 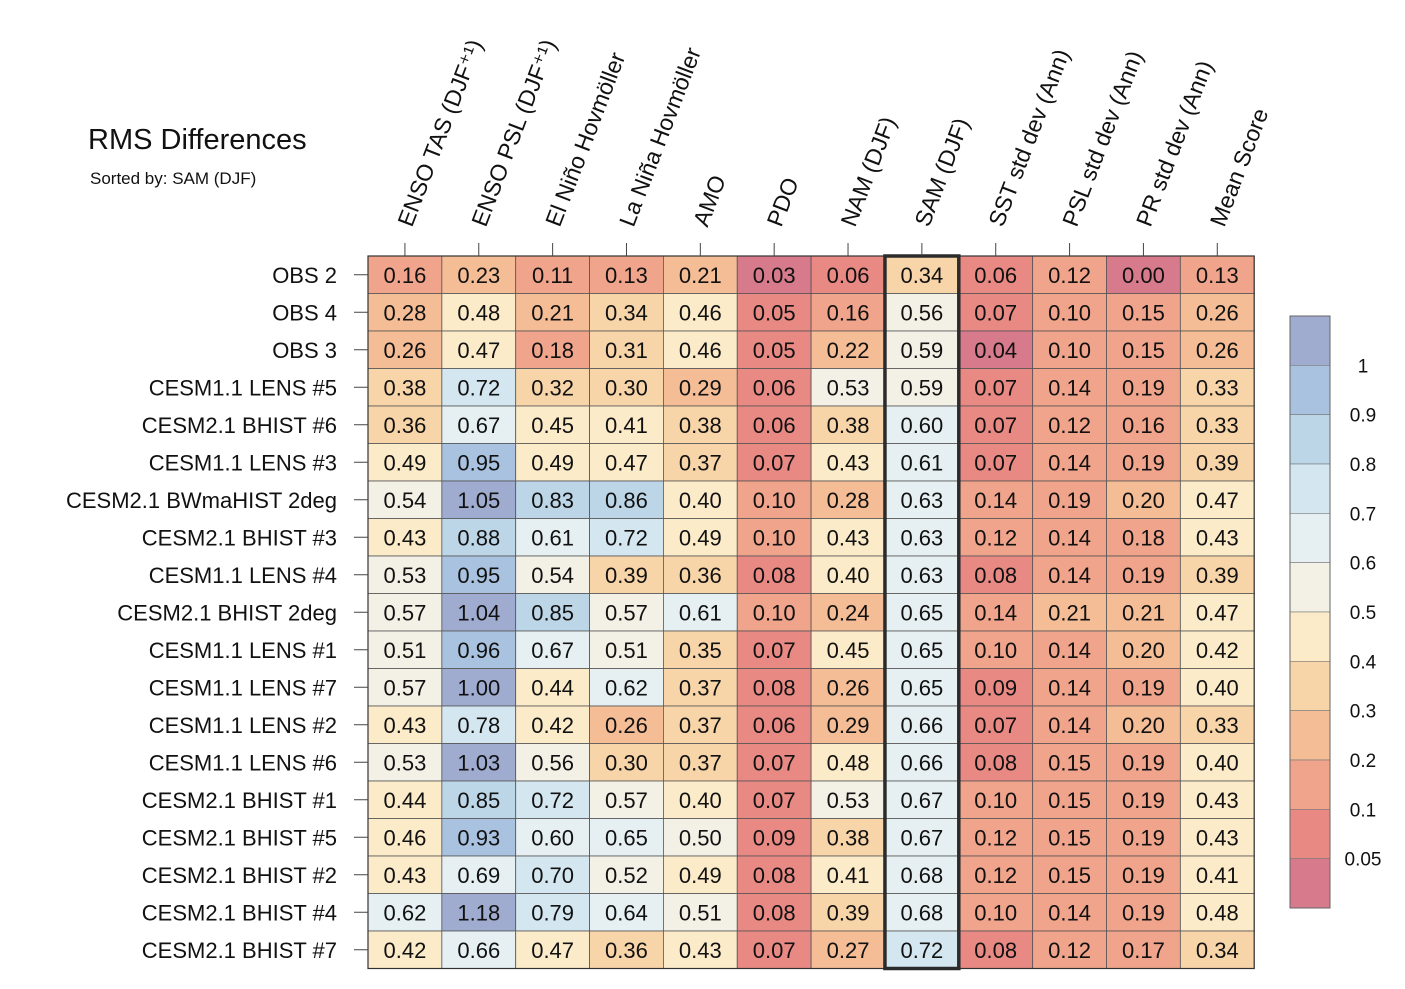 What do you see at coordinates (626, 875) in the screenshot?
I see `cell-value-label: 0.52` at bounding box center [626, 875].